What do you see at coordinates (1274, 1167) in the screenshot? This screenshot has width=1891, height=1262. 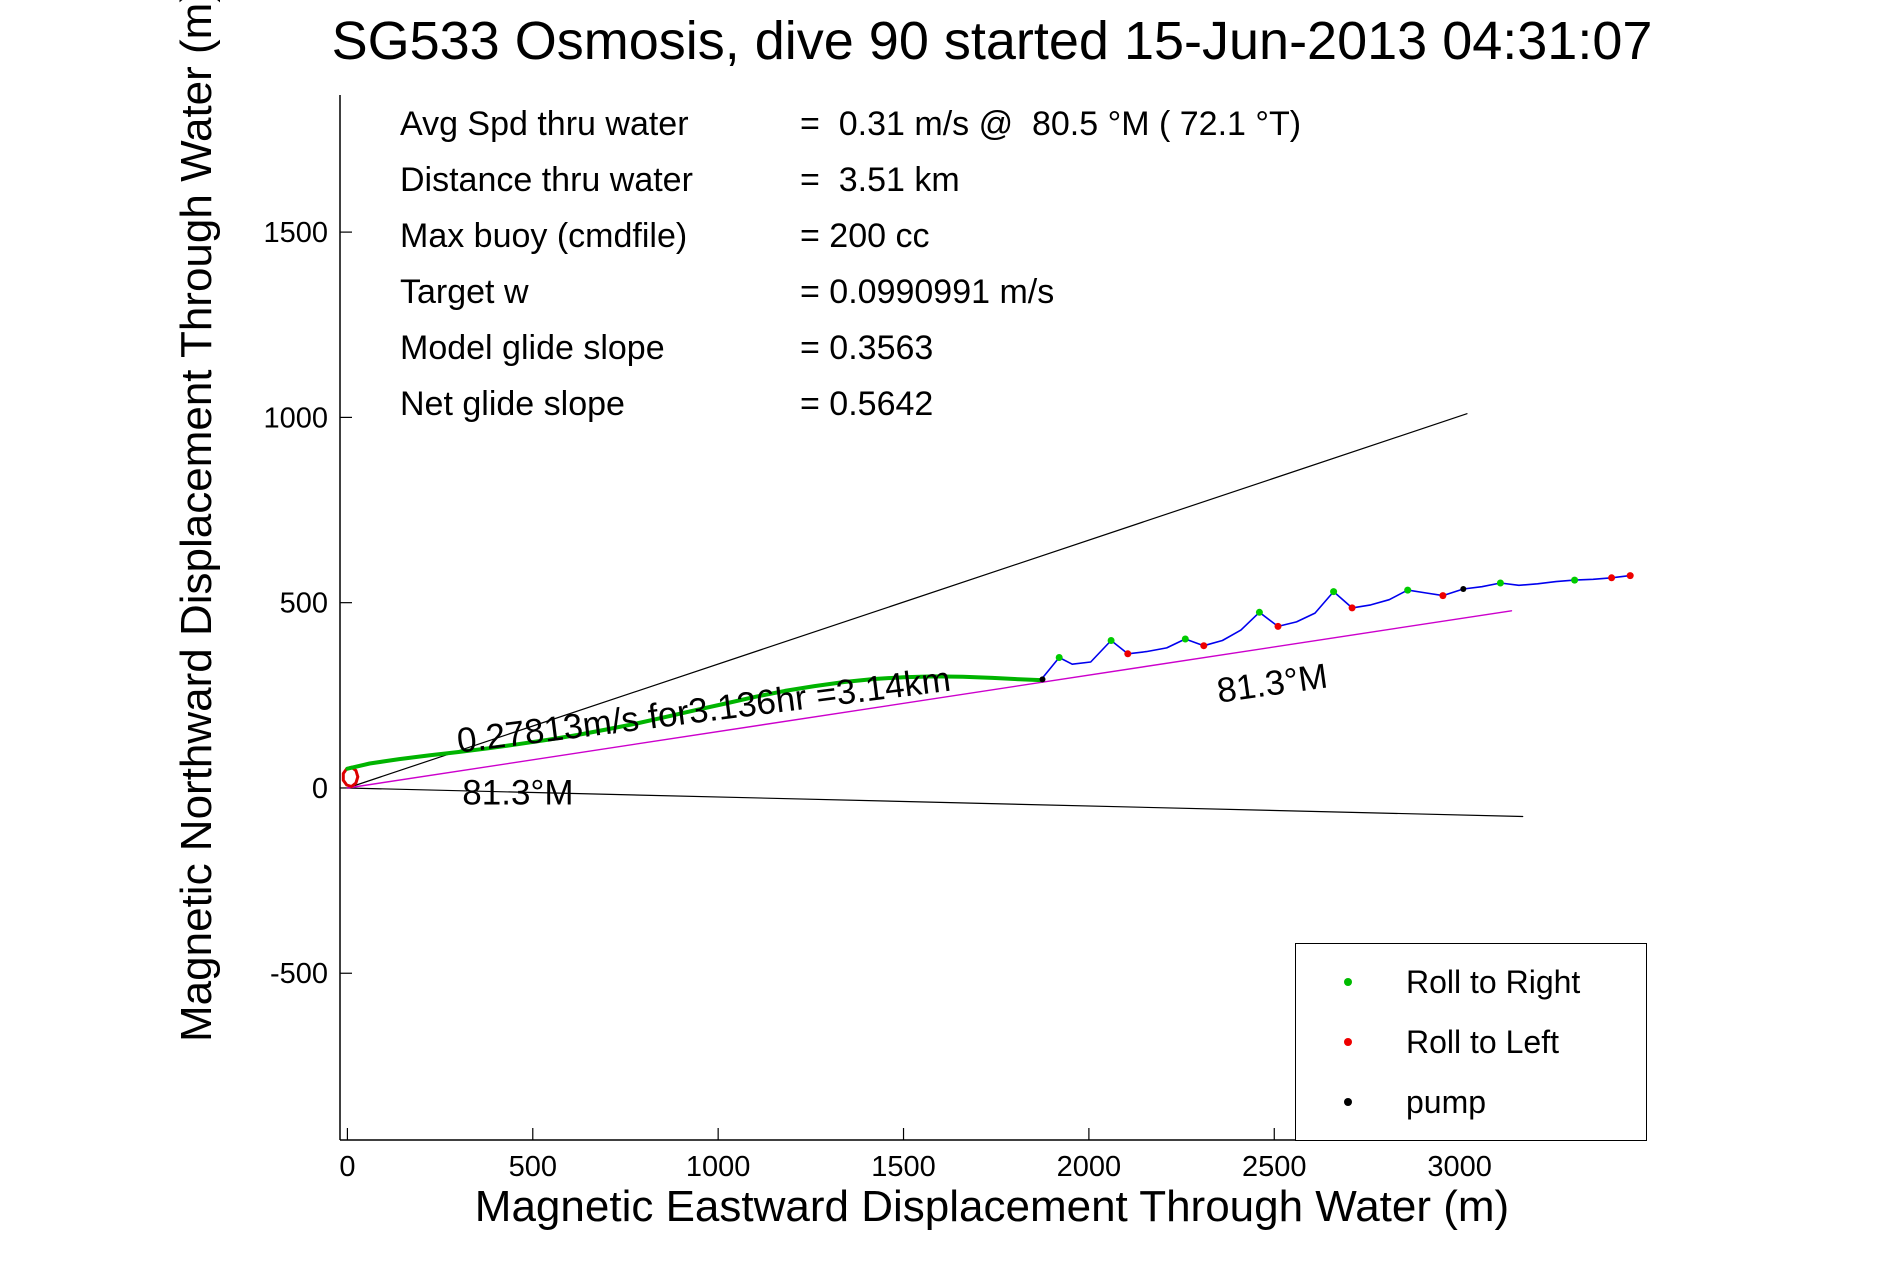 I see `x-tick-label: 2500` at bounding box center [1274, 1167].